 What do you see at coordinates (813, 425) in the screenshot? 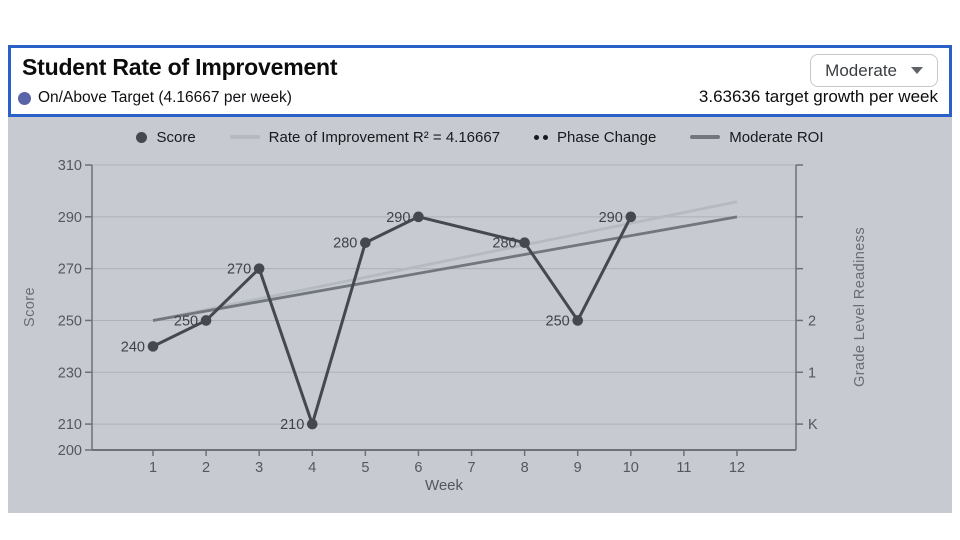
I see `right-axis-tick-label: K` at bounding box center [813, 425].